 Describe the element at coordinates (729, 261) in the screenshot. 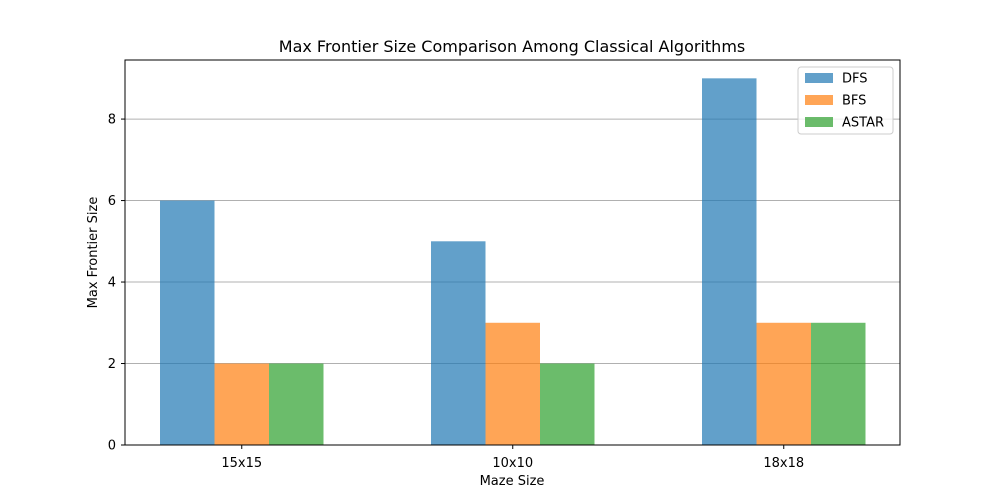

I see `bar-dfs-18x18` at that location.